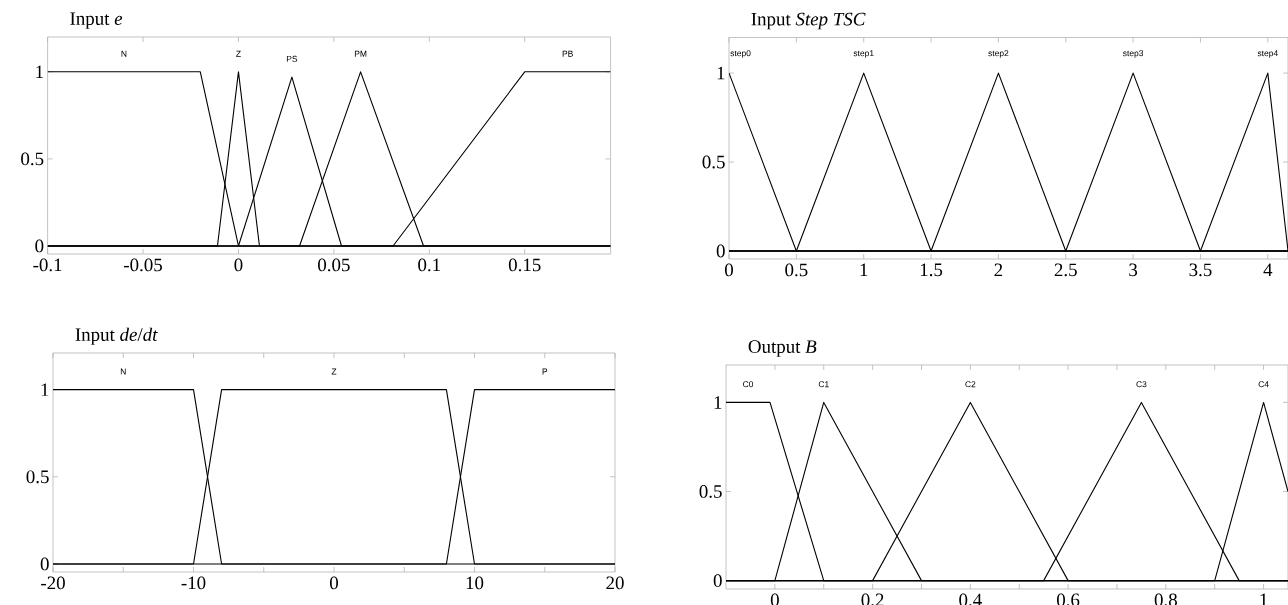 This screenshot has height=605, width=1288. I want to click on text: step1, so click(863, 54).